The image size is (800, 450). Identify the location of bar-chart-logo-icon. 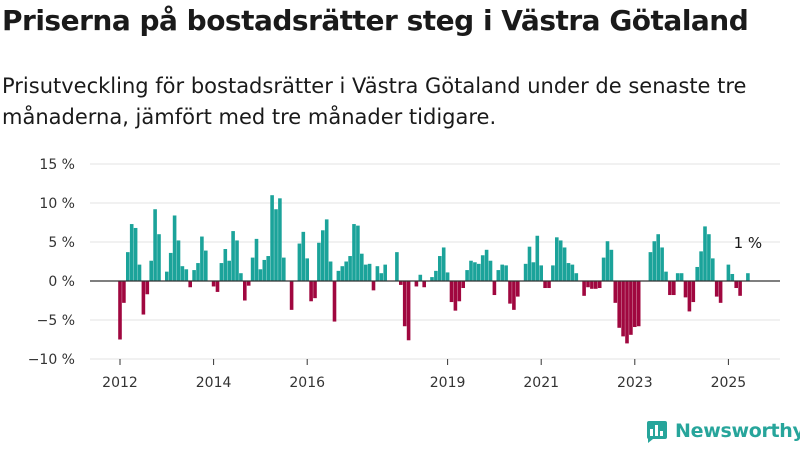
(656, 432).